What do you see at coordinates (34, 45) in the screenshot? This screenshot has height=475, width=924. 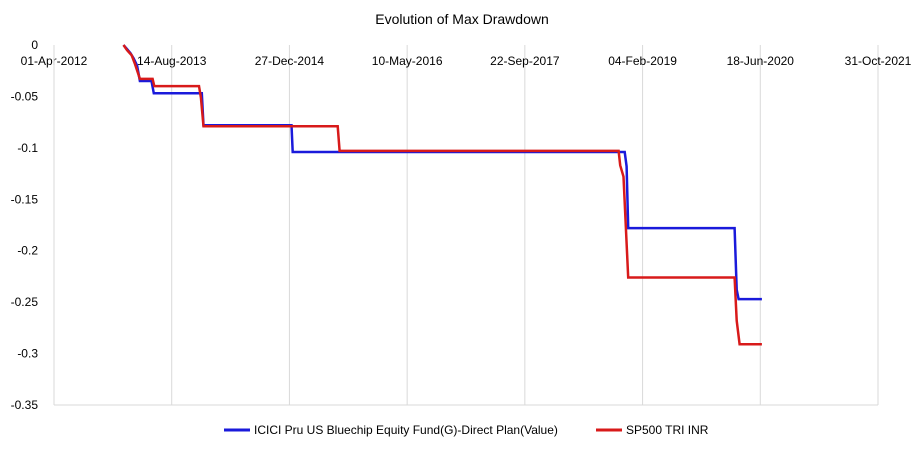 I see `y-tick-label: 0` at bounding box center [34, 45].